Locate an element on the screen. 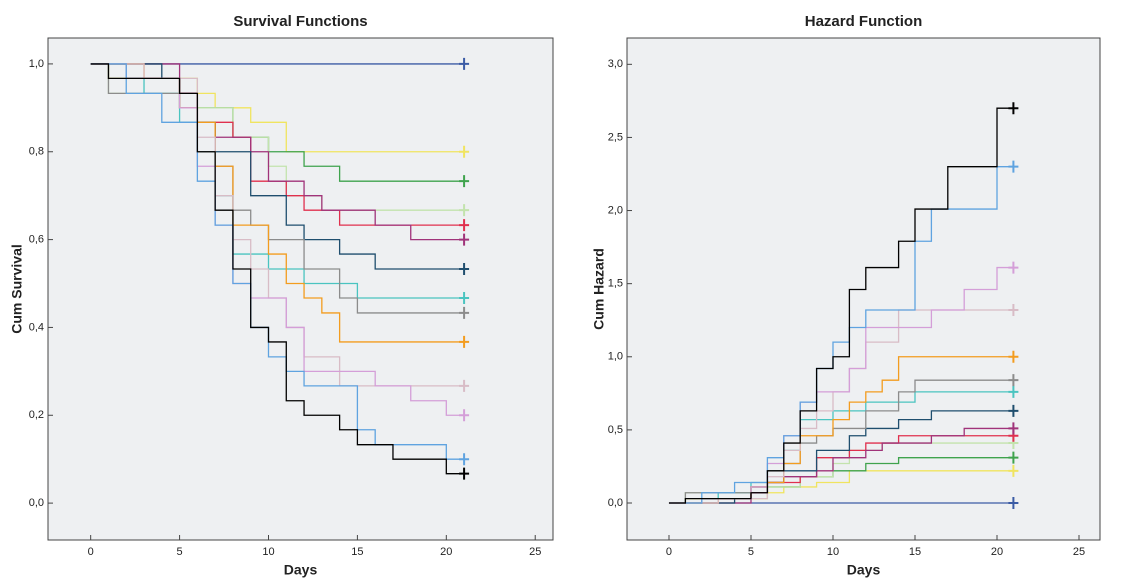  y-tick-label: 0,2 is located at coordinates (36, 415).